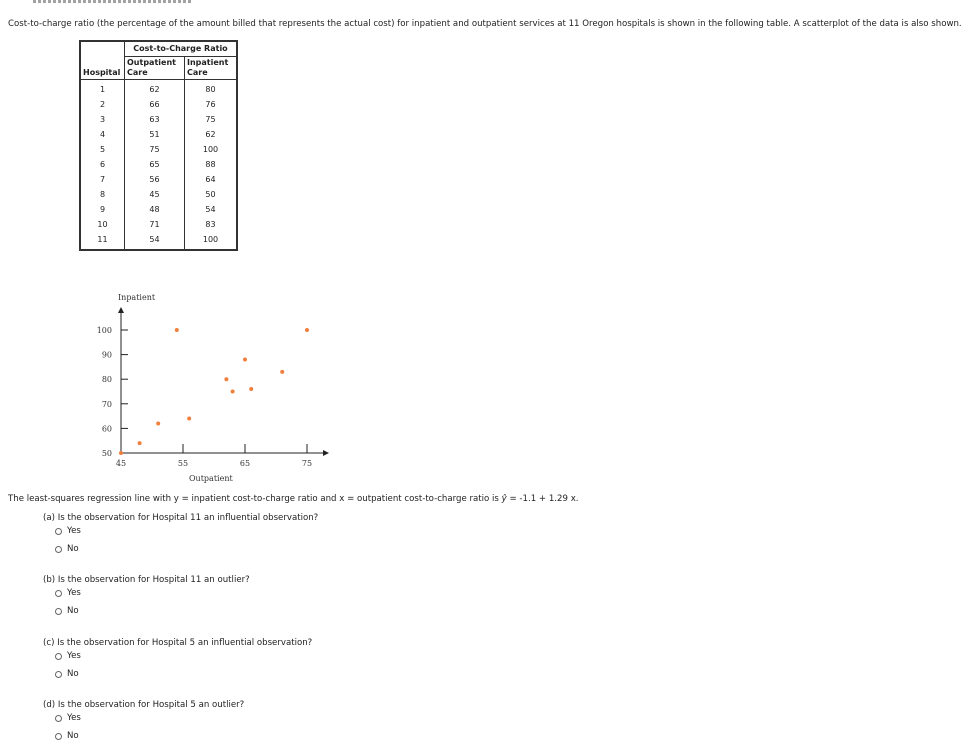 This screenshot has width=979, height=752. Describe the element at coordinates (154, 149) in the screenshot. I see `outpatient-cell: 75` at that location.